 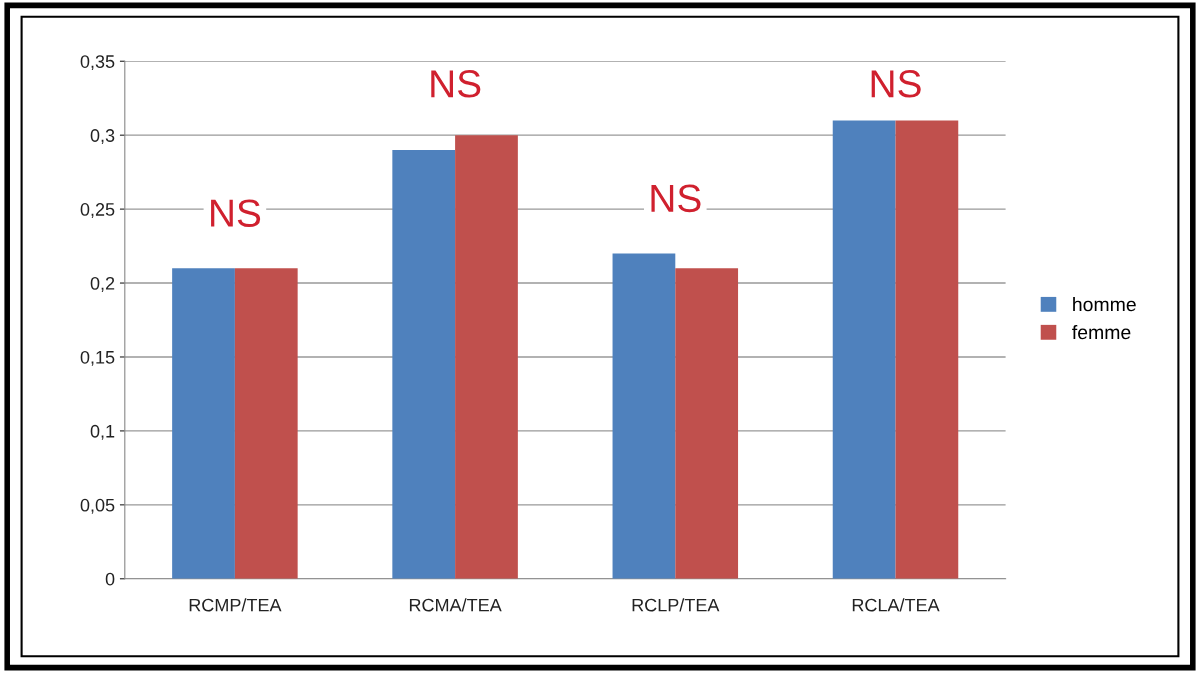 I want to click on y-tick-label: 0,15, so click(x=97, y=358).